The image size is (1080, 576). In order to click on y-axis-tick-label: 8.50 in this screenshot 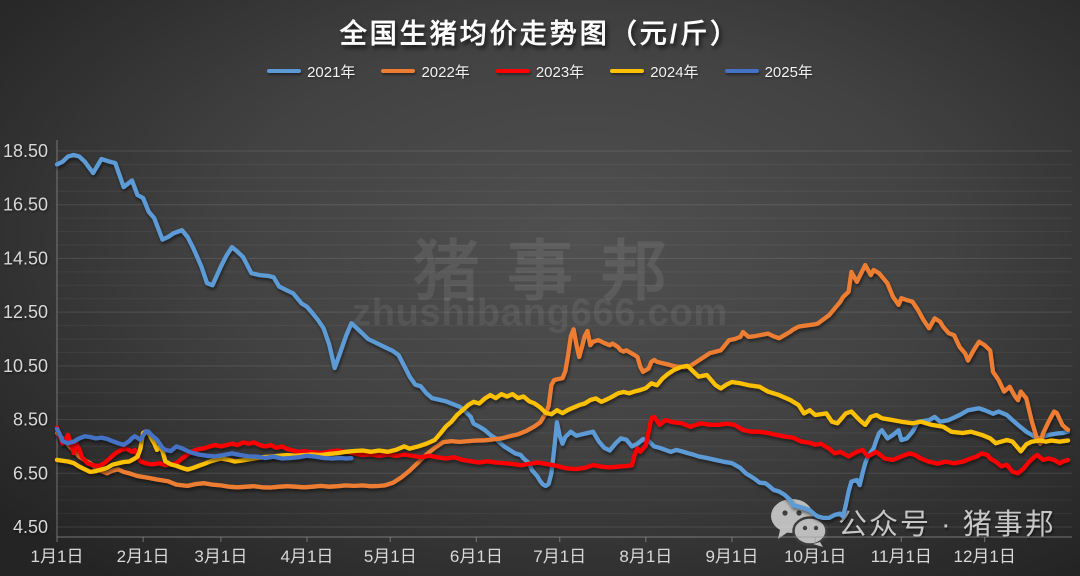, I will do `click(30, 420)`.